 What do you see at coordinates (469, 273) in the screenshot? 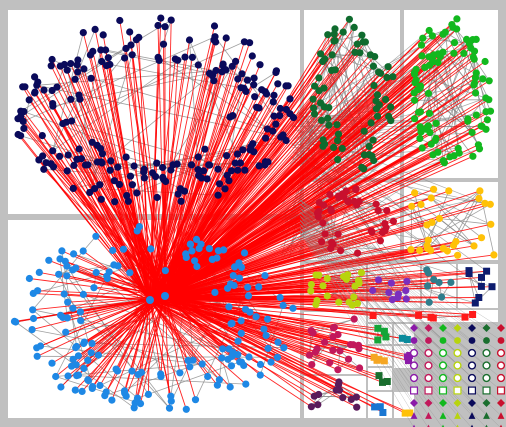
I see `node-g12` at bounding box center [469, 273].